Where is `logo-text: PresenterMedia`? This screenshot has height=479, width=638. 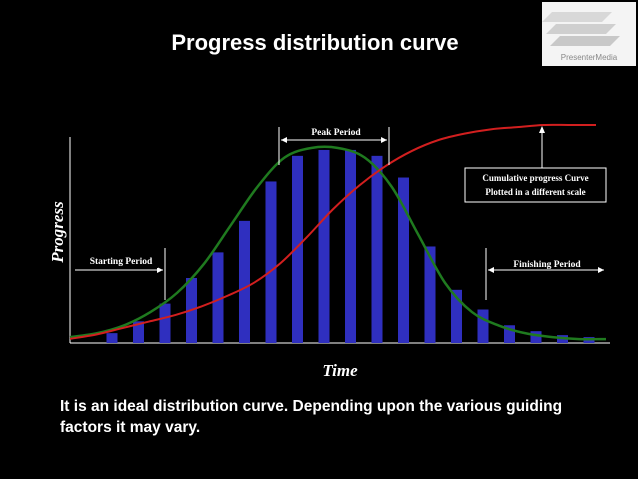 logo-text: PresenterMedia is located at coordinates (589, 57).